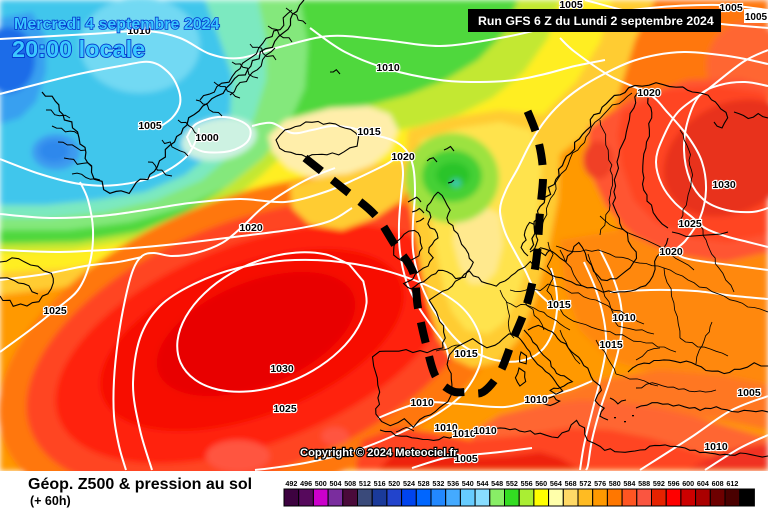 This screenshot has width=768, height=517. I want to click on svg-text: 564, so click(556, 483).